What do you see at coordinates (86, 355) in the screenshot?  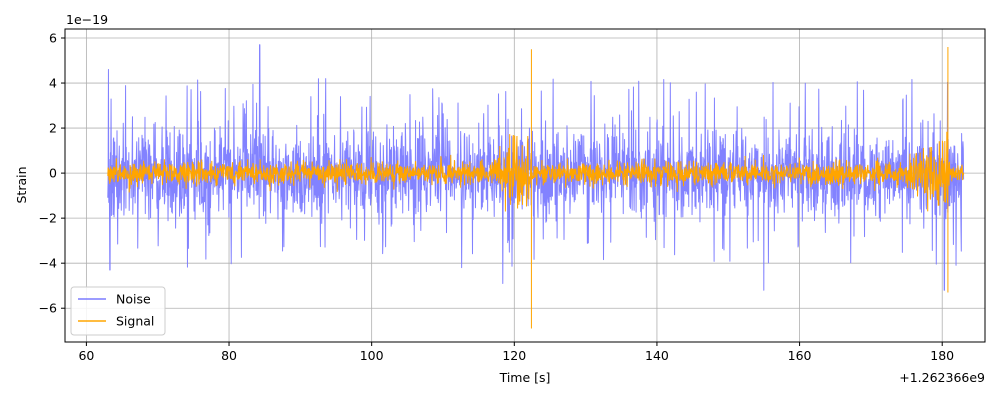 I see `x-tick-label-0: 60` at bounding box center [86, 355].